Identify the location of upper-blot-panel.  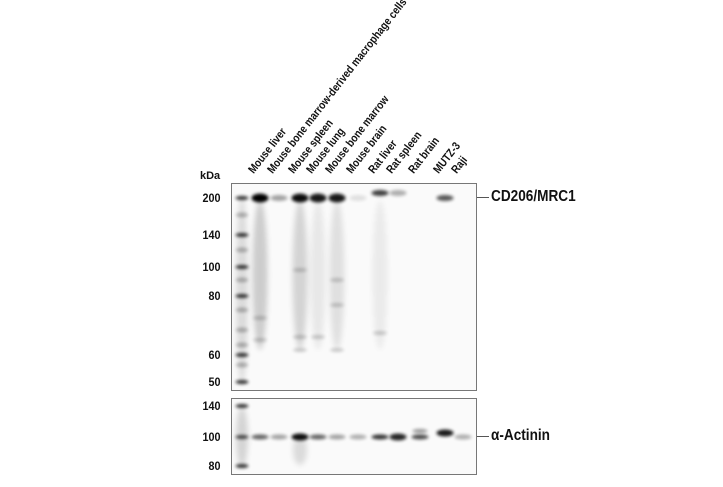
(354, 287).